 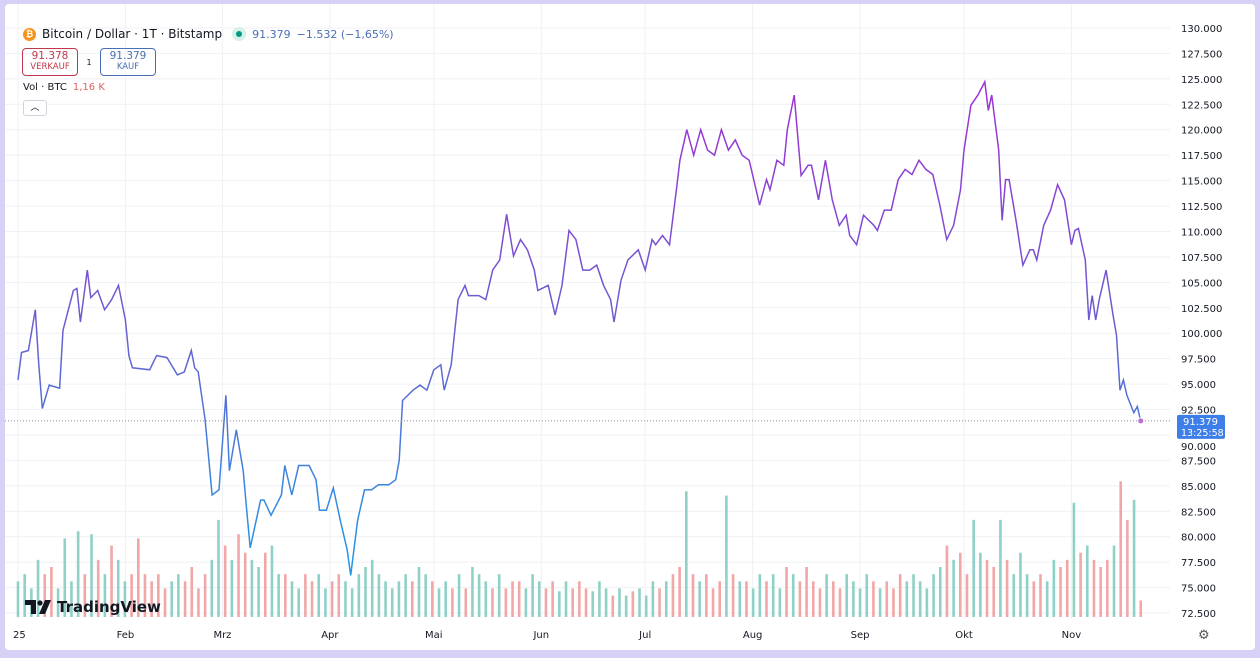 I want to click on sell-label: VERKAUF, so click(x=50, y=67).